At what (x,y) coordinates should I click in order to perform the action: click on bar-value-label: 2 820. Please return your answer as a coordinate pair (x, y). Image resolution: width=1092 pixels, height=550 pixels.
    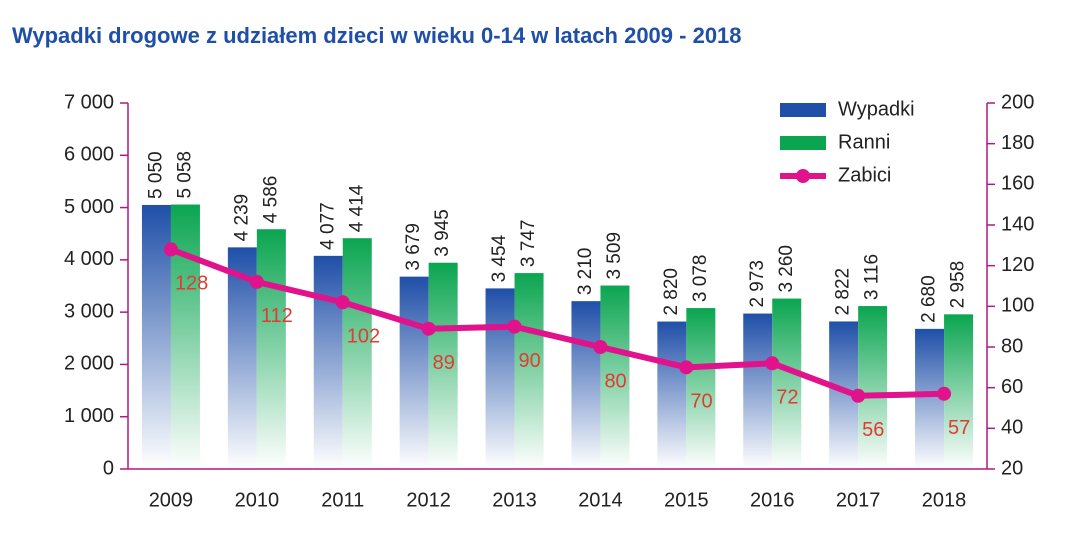
    Looking at the image, I should click on (671, 292).